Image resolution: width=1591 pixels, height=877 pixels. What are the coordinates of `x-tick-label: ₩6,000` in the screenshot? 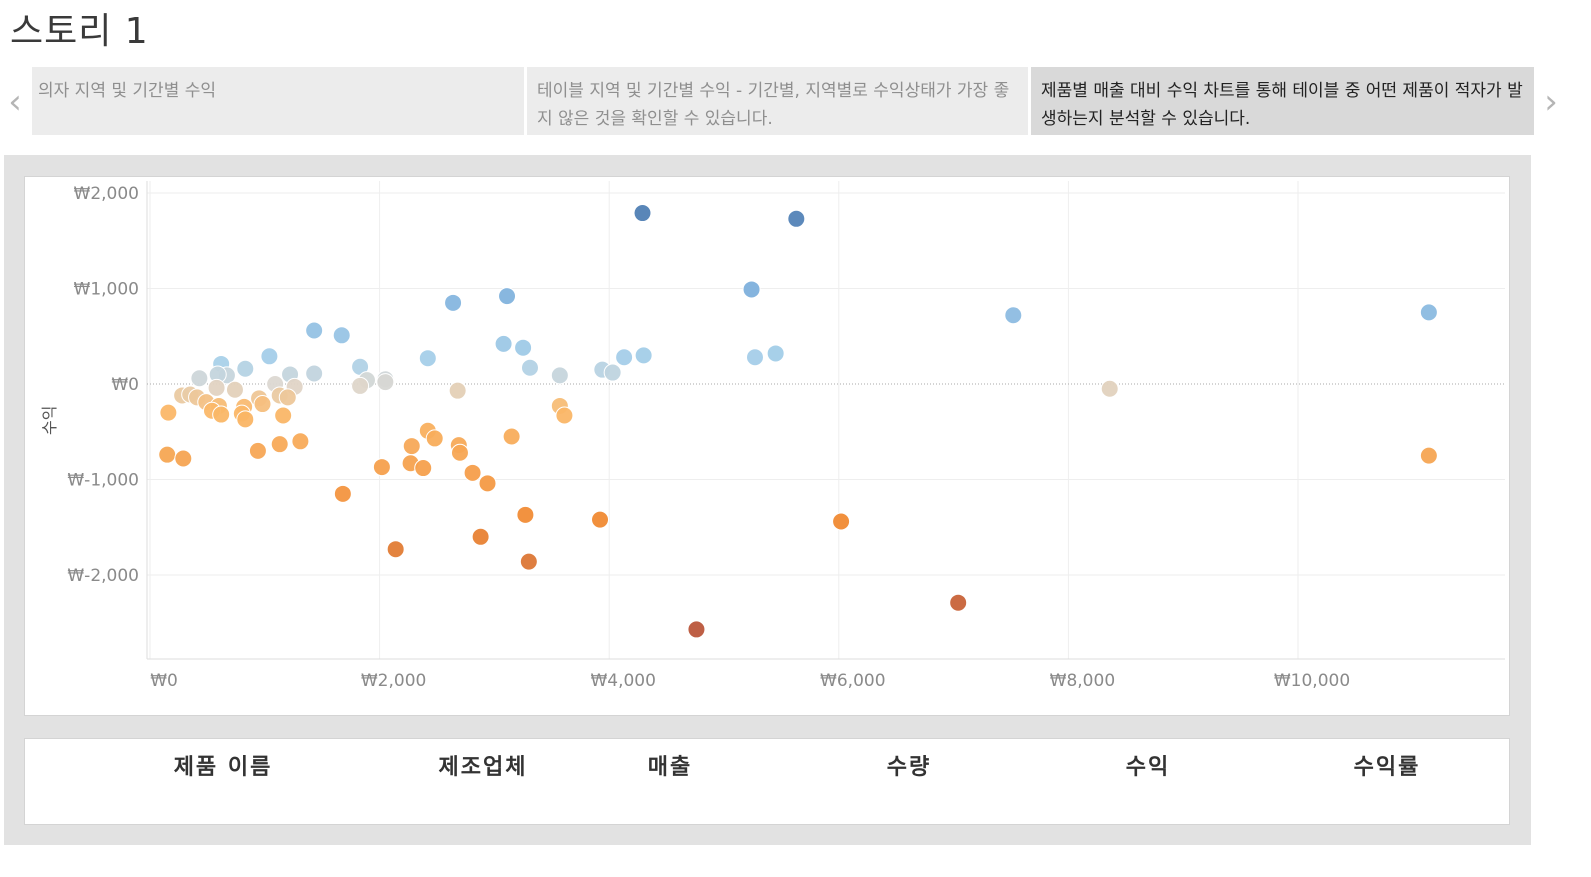 It's located at (852, 681).